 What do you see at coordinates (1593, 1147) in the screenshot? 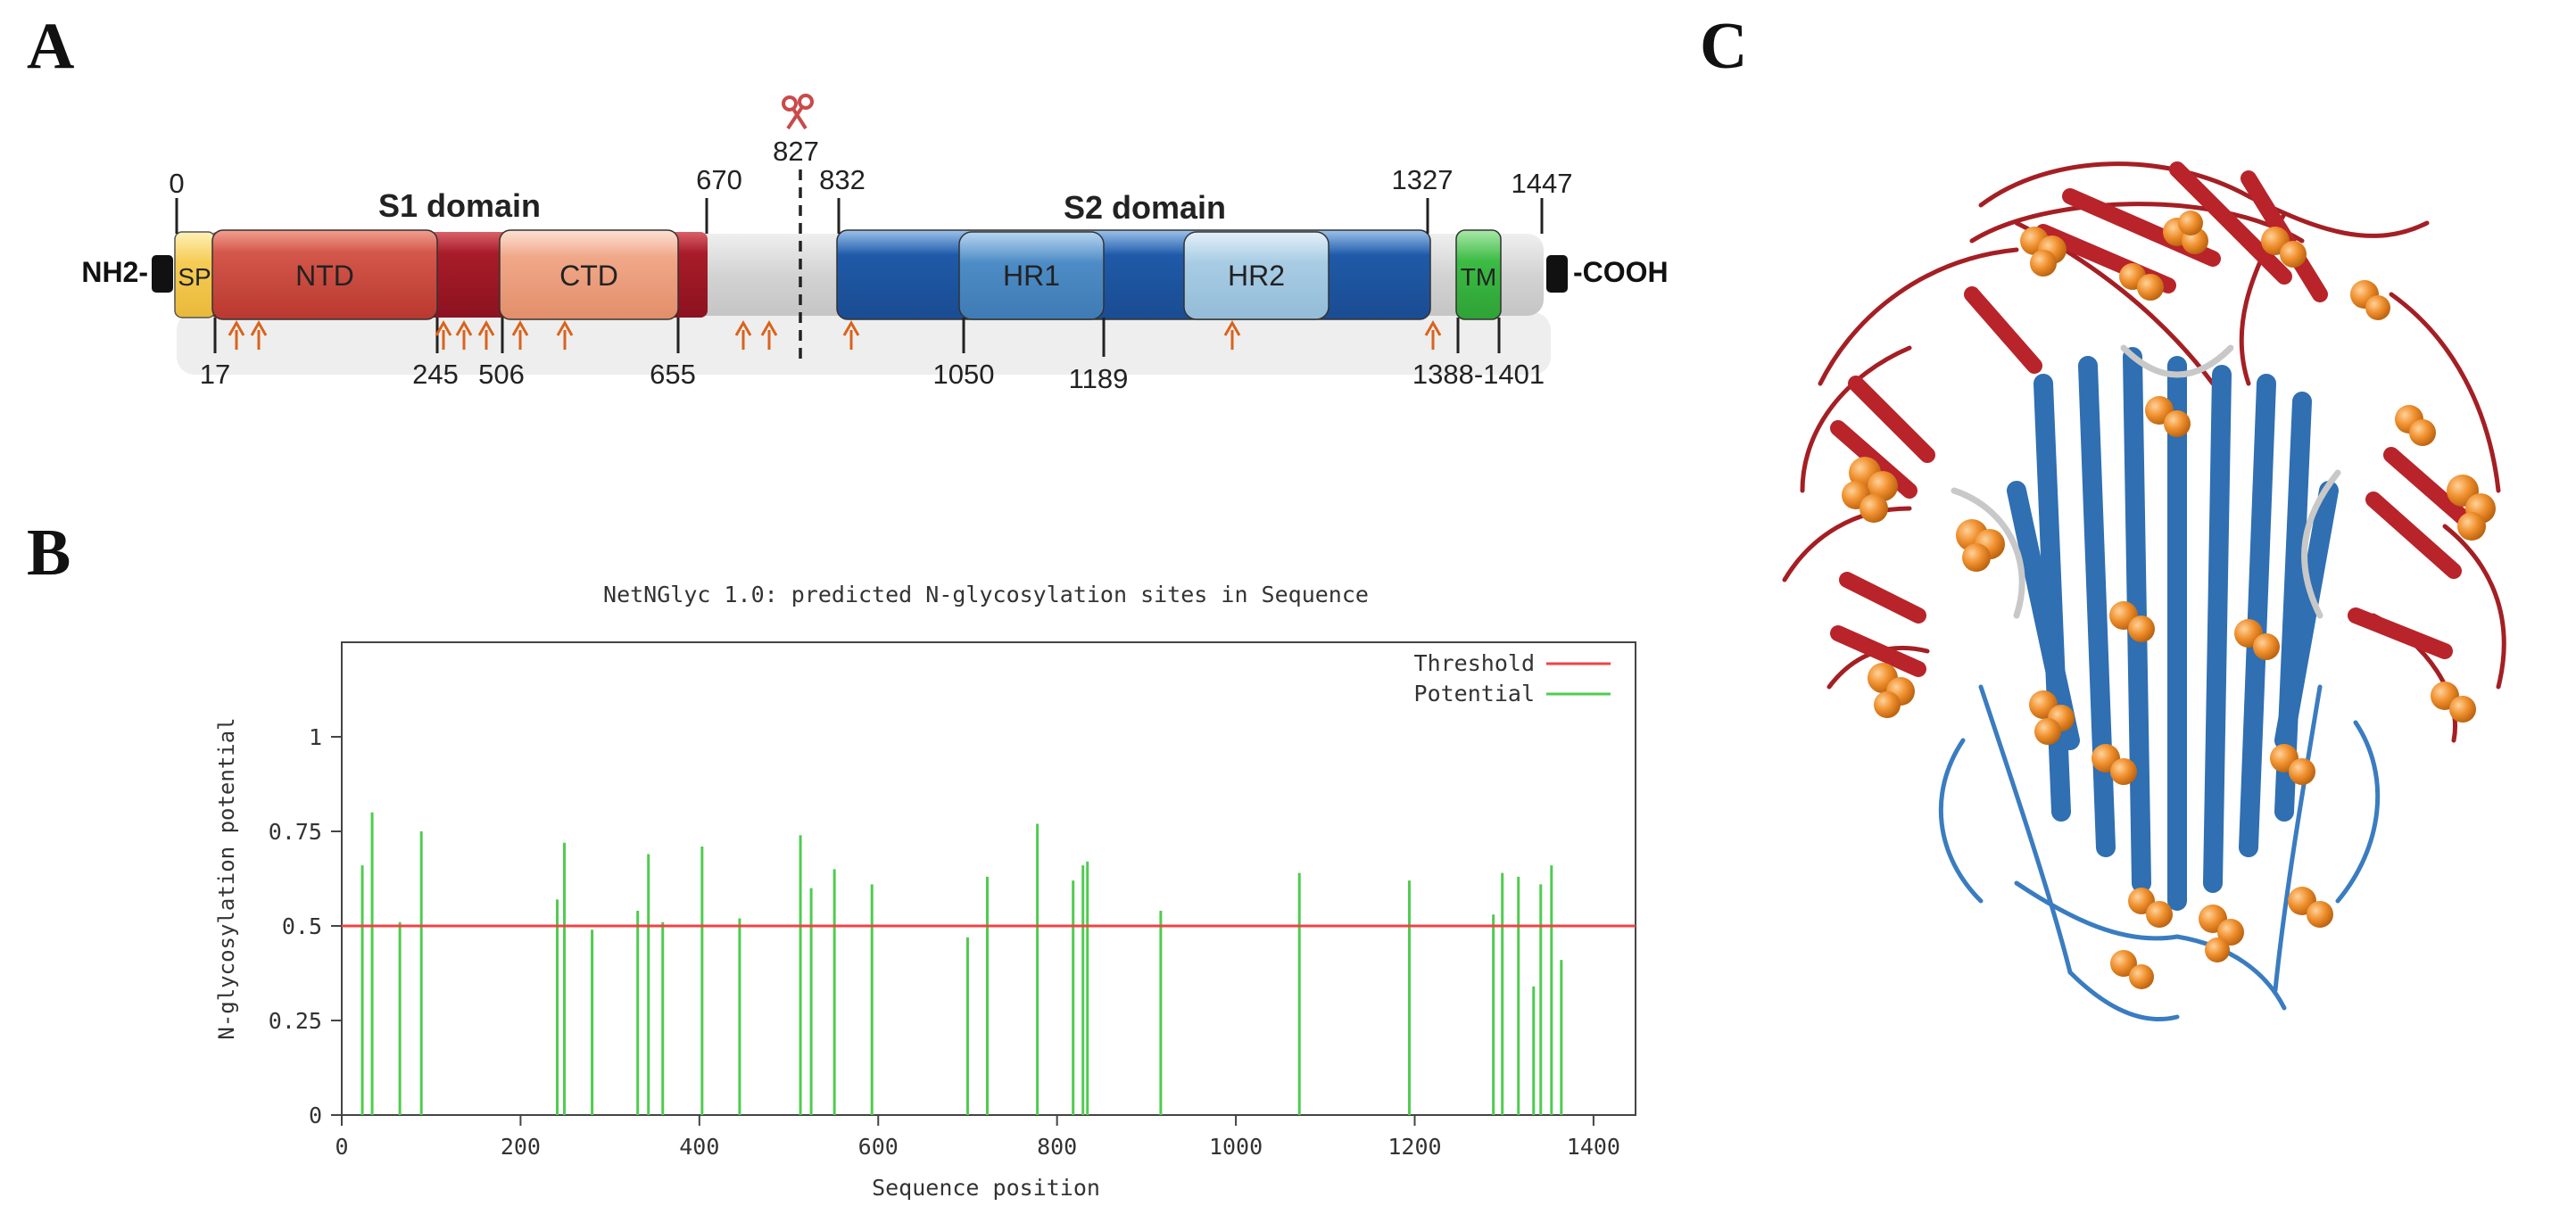
I see `x-tick-label: 1400` at bounding box center [1593, 1147].